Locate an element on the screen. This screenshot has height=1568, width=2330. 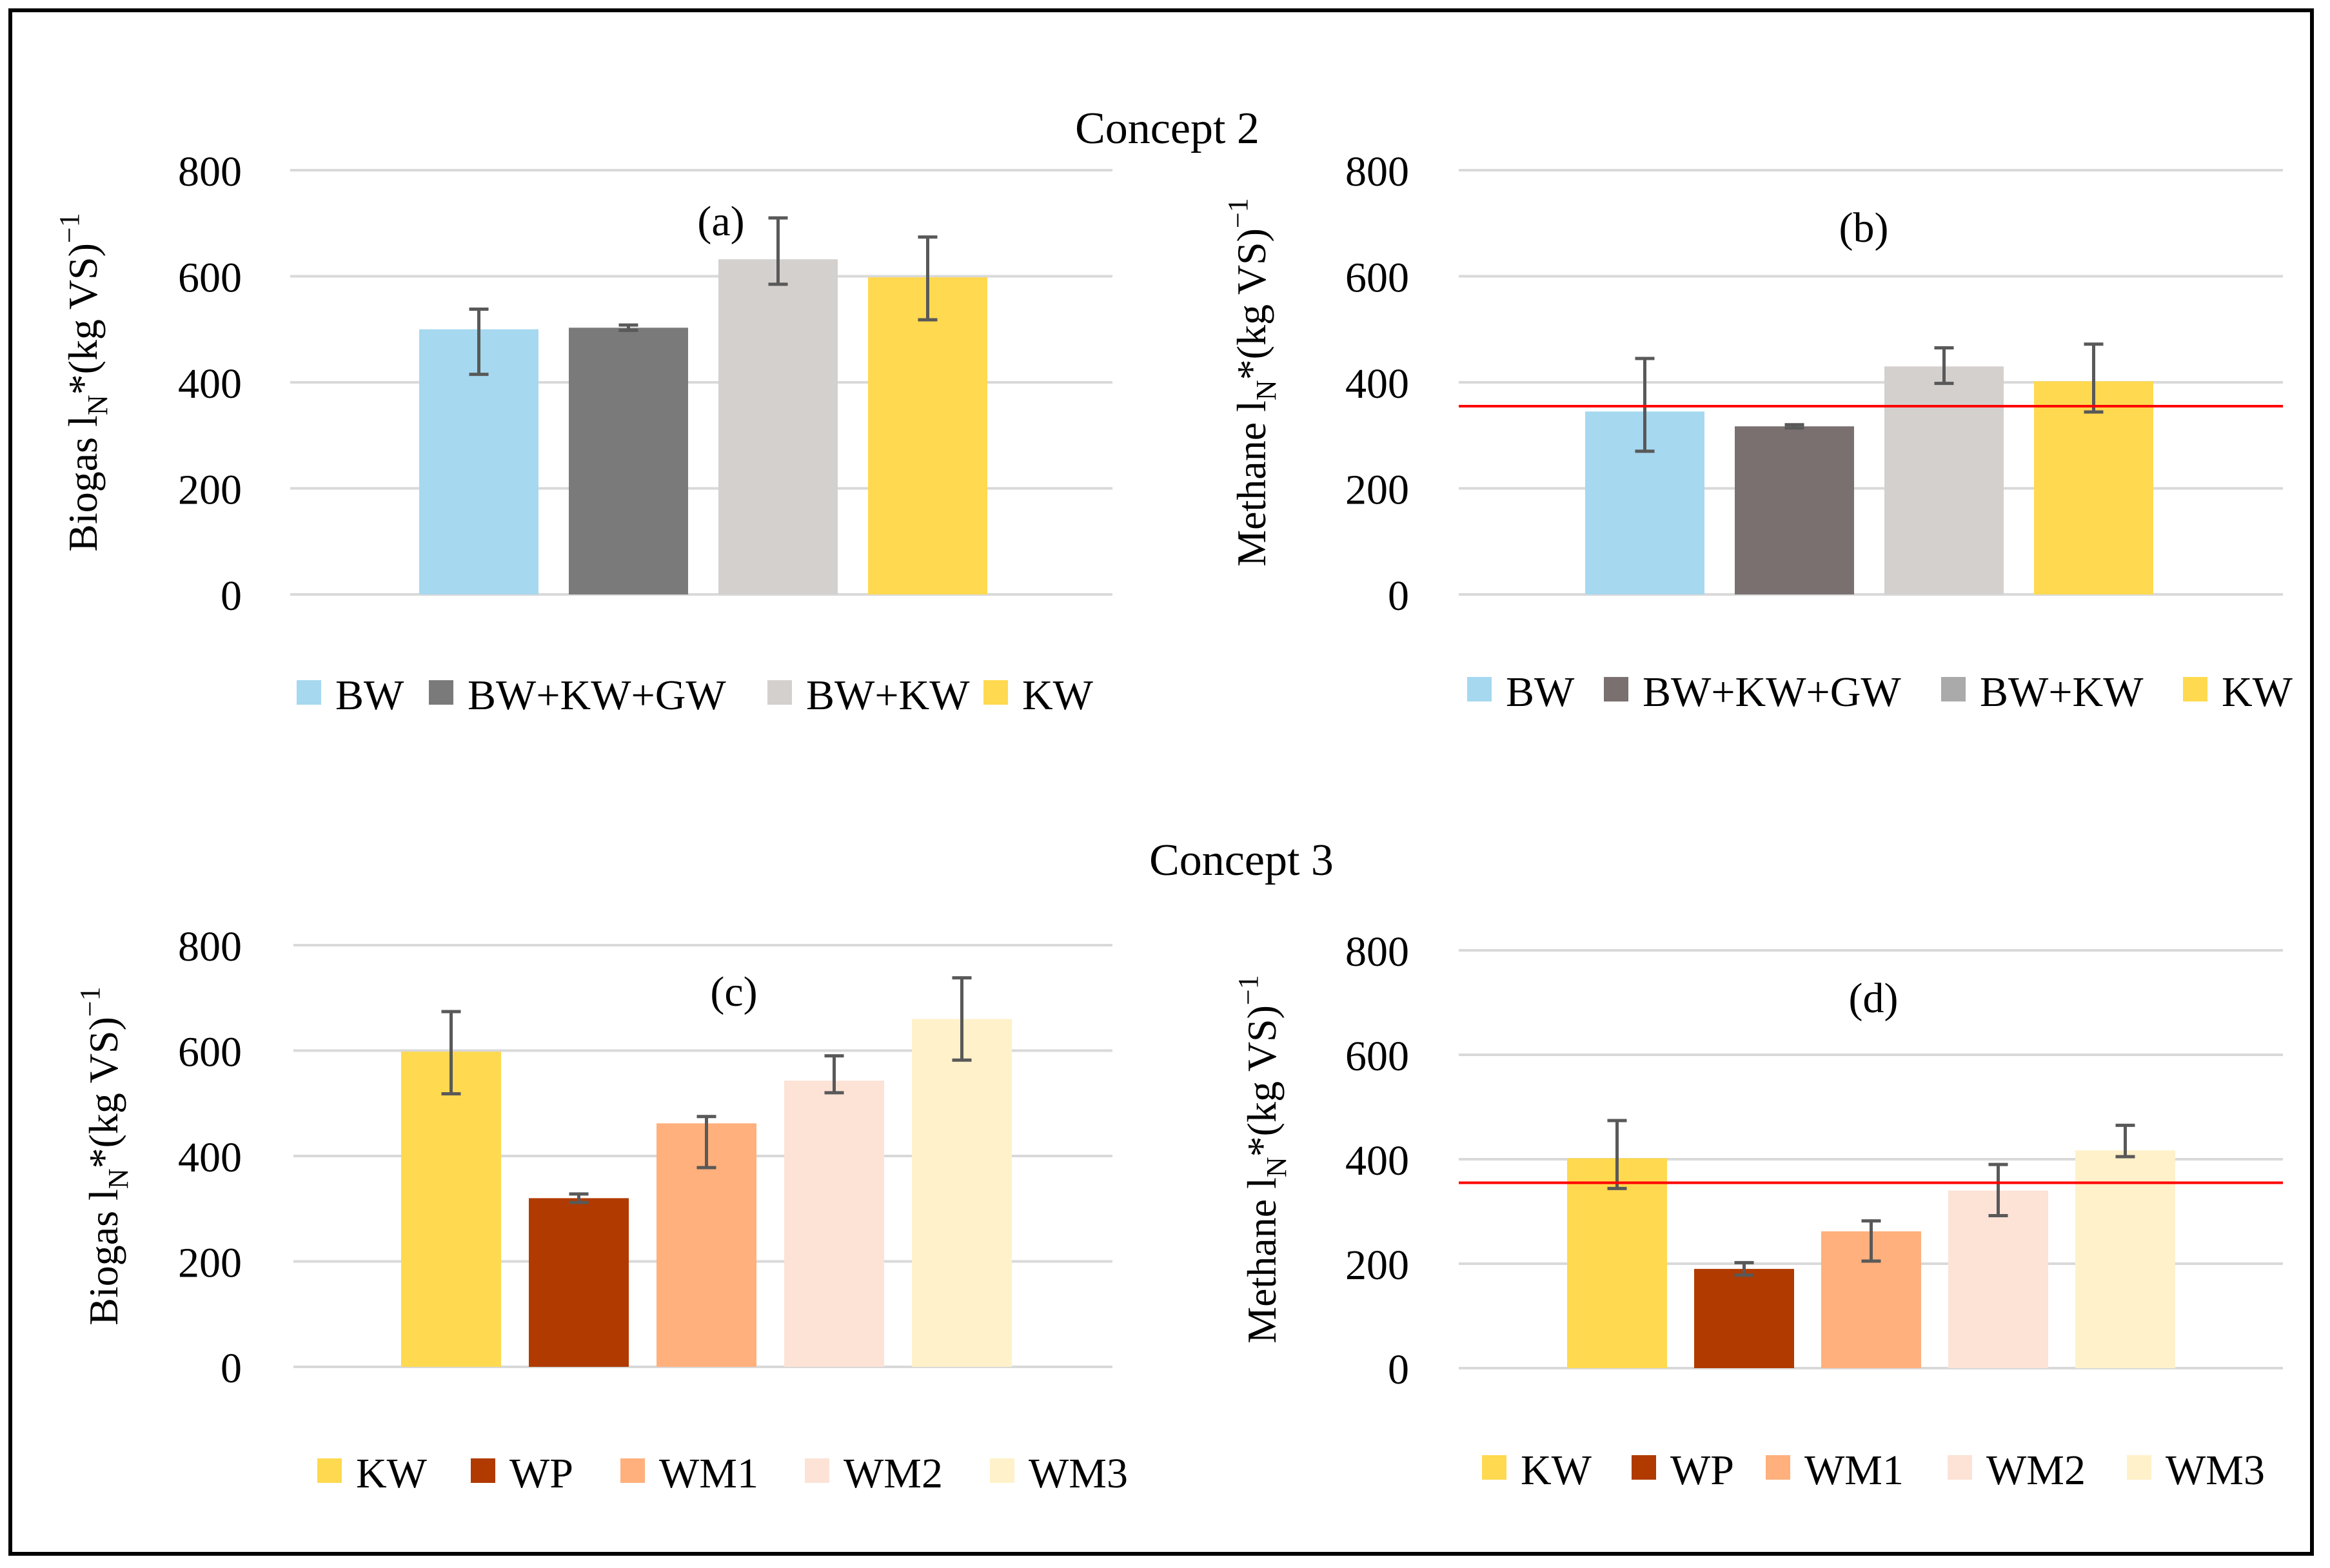
panel-label: (c) is located at coordinates (733, 991).